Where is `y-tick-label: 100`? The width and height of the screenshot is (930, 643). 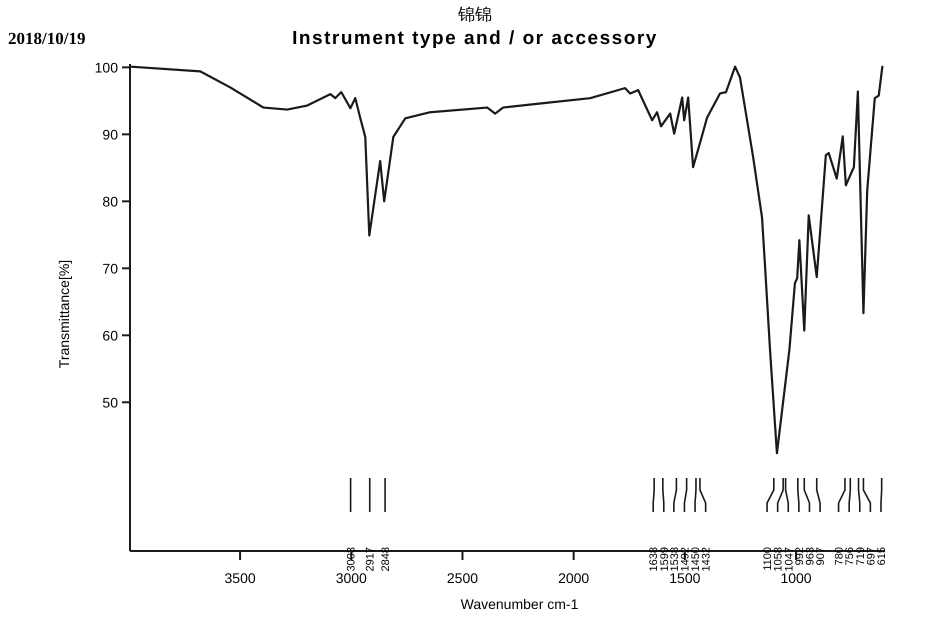 y-tick-label: 100 is located at coordinates (106, 67).